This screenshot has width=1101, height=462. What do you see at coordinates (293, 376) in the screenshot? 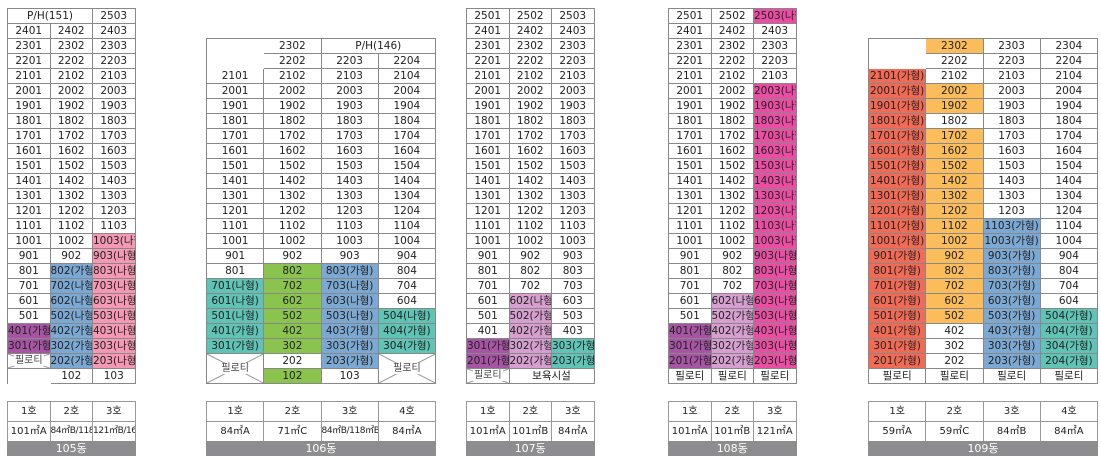
I see `unit-cell: 102` at bounding box center [293, 376].